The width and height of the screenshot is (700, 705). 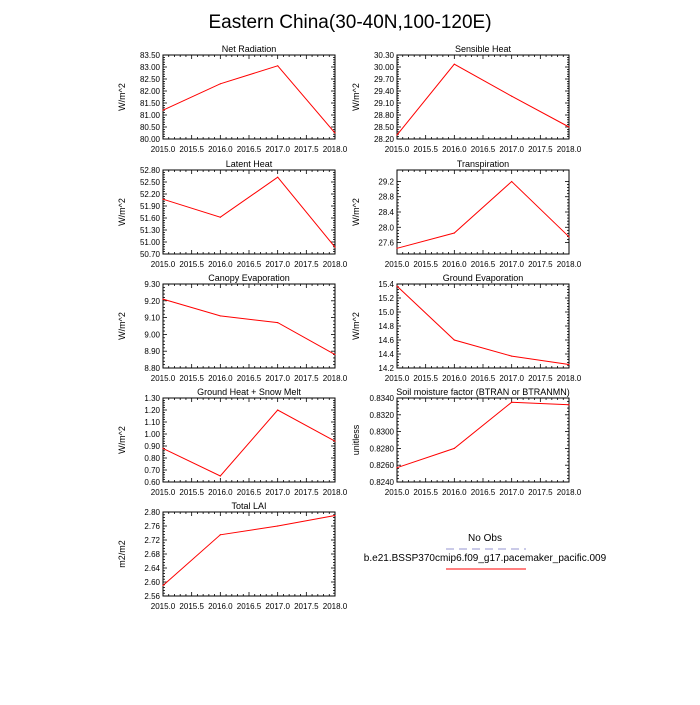 I want to click on y-tick-label: 9.30, so click(x=152, y=284).